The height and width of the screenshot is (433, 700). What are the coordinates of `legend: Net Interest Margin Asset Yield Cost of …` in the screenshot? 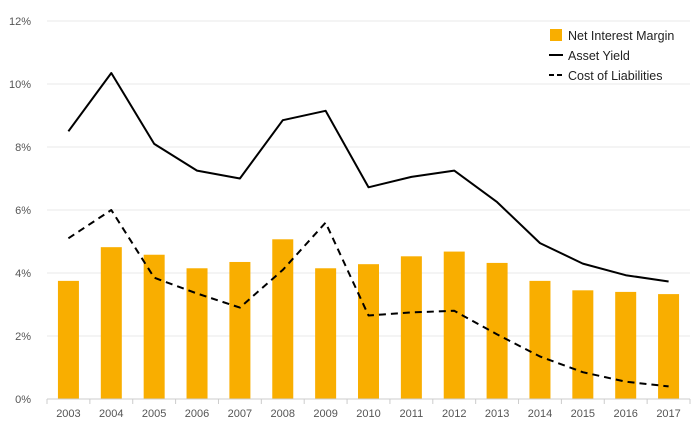 It's located at (611, 56).